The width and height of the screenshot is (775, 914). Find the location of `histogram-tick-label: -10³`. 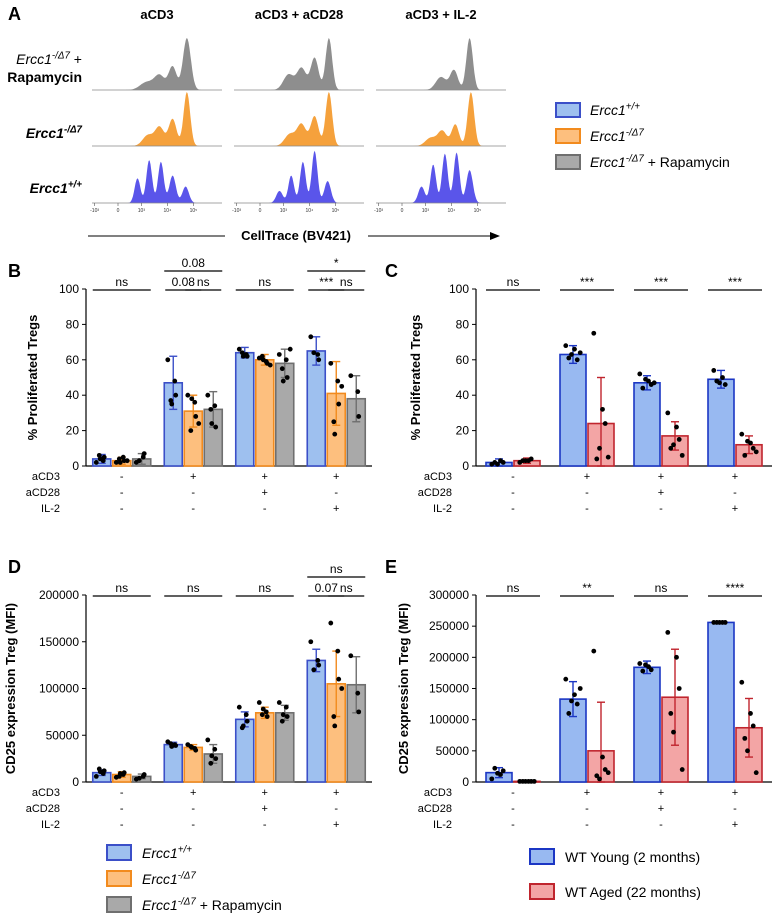

histogram-tick-label: -10³ is located at coordinates (378, 211).